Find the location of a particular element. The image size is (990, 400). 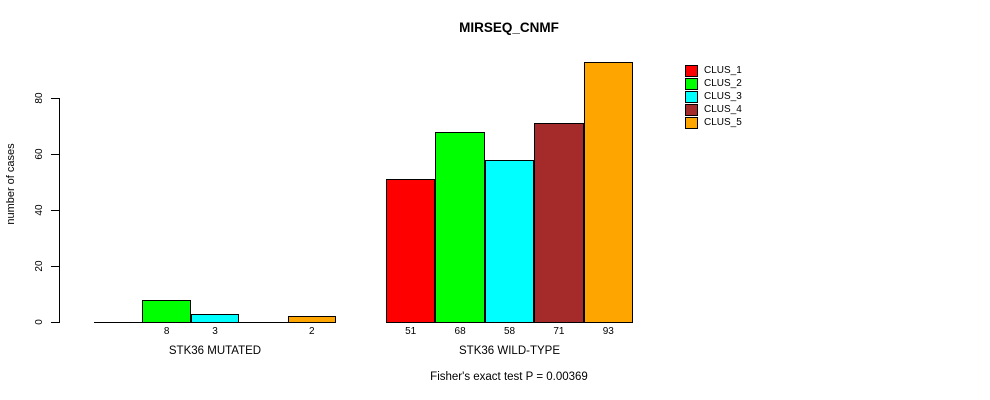

y-axis-tick-label: 60 is located at coordinates (39, 154).